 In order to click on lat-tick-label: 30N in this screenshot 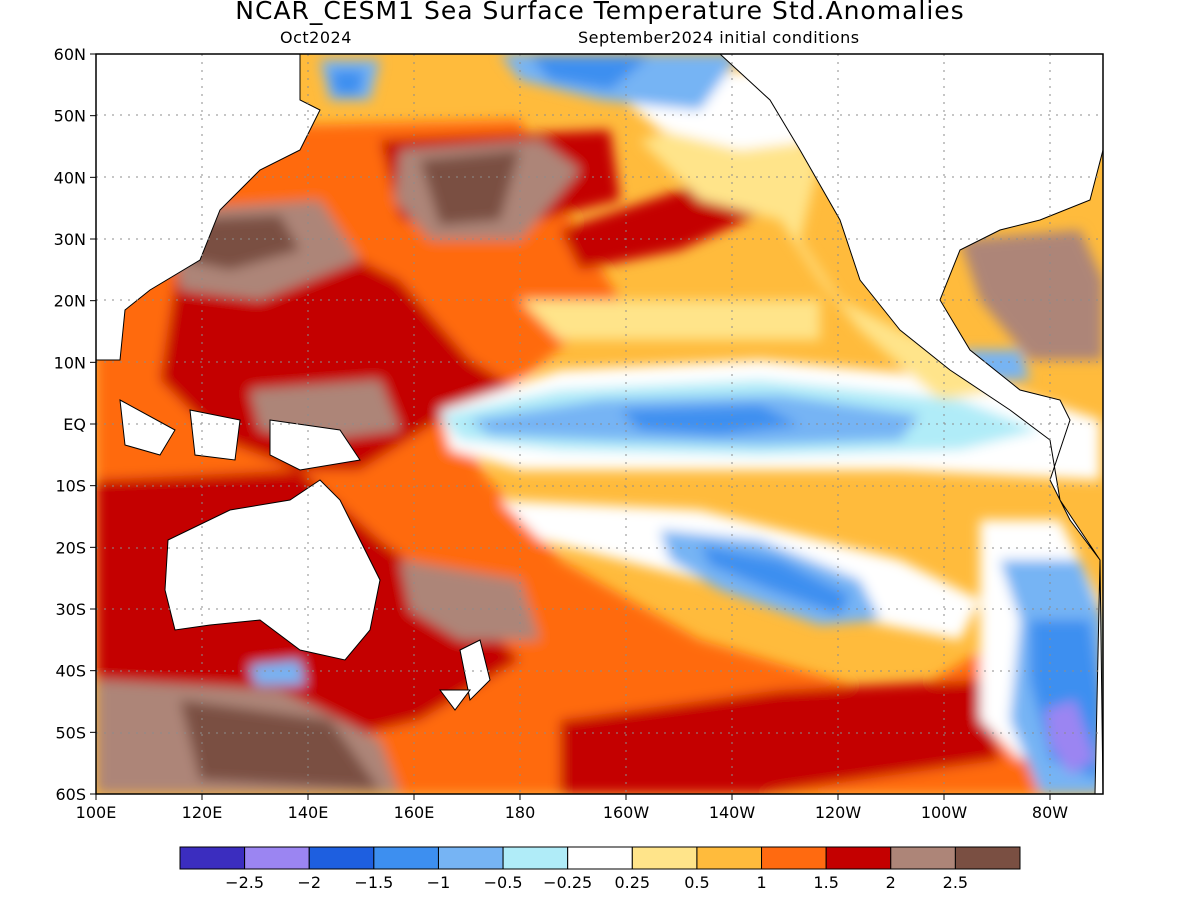, I will do `click(70, 239)`.